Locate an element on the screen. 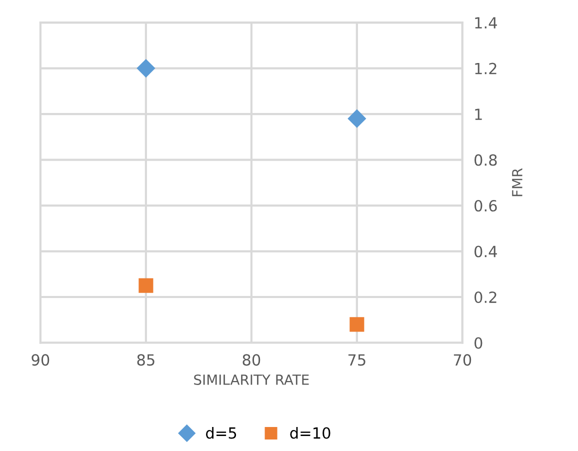 The width and height of the screenshot is (578, 451). legend-label: d=5 is located at coordinates (221, 432).